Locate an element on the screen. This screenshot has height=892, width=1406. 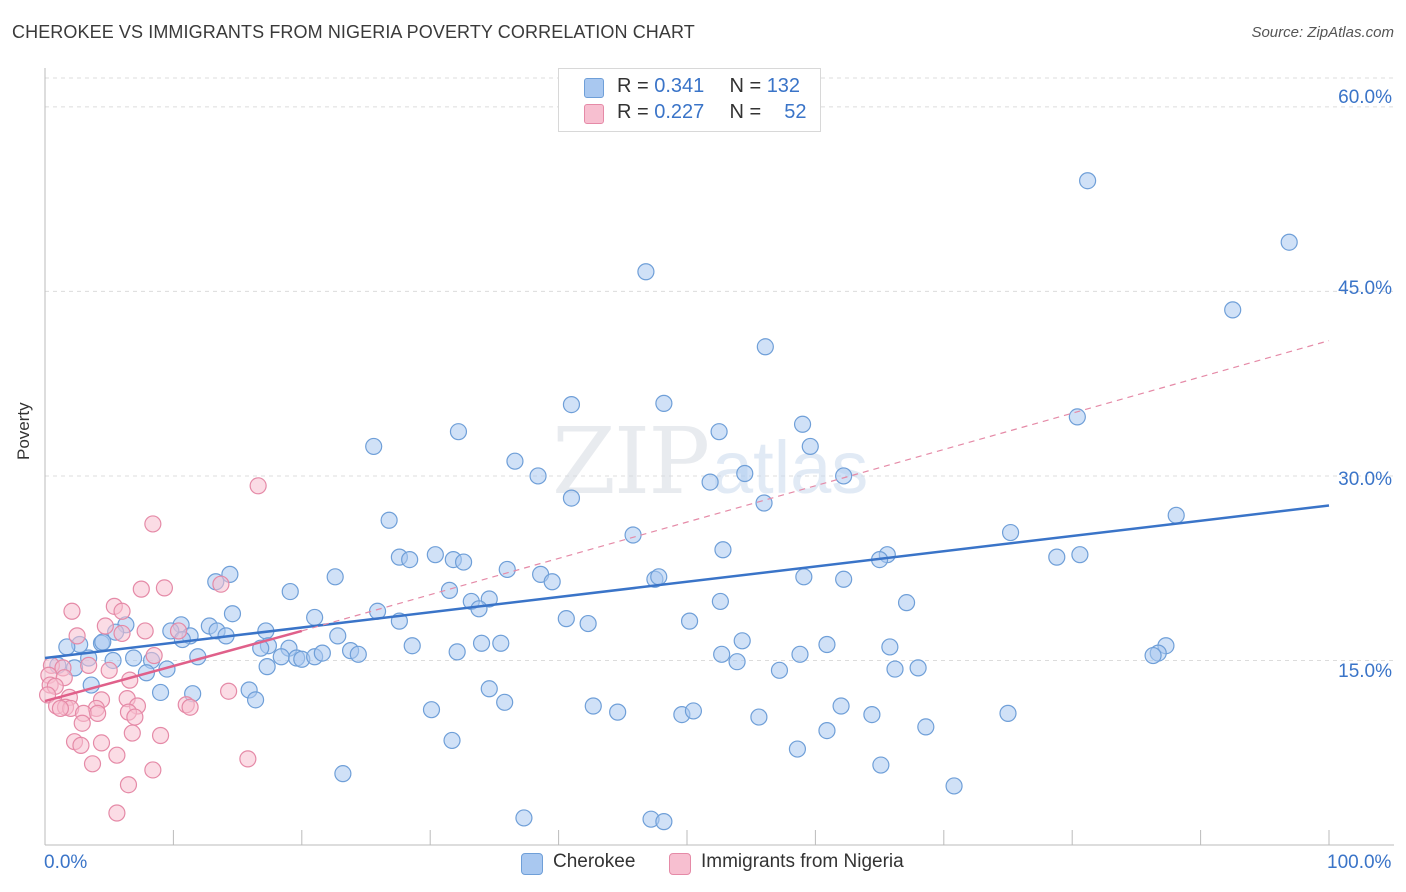
bottom-legend-label: Immigrants from Nigeria is located at coordinates (802, 861).